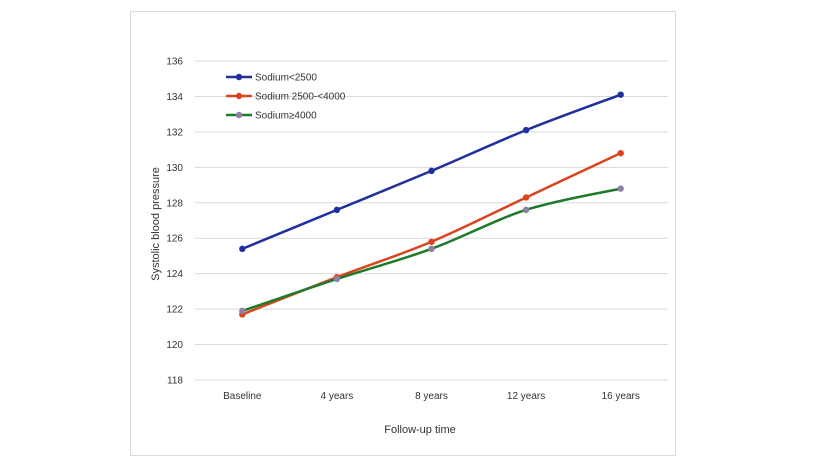  Describe the element at coordinates (174, 97) in the screenshot. I see `y-tick-label: 134` at that location.